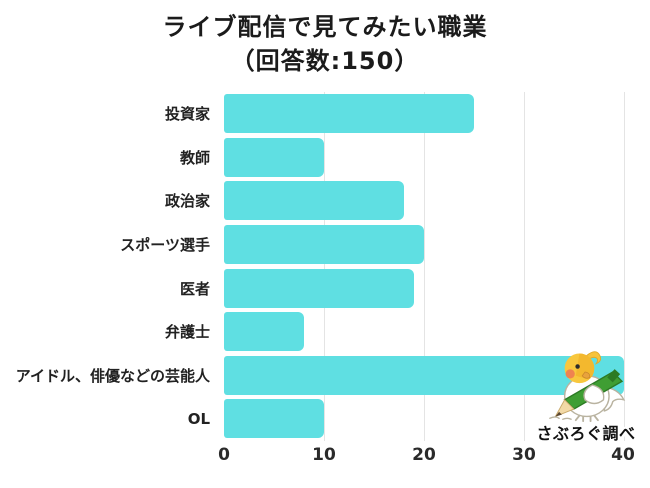 The image size is (650, 488). I want to click on bar-row: OL, so click(325, 419).